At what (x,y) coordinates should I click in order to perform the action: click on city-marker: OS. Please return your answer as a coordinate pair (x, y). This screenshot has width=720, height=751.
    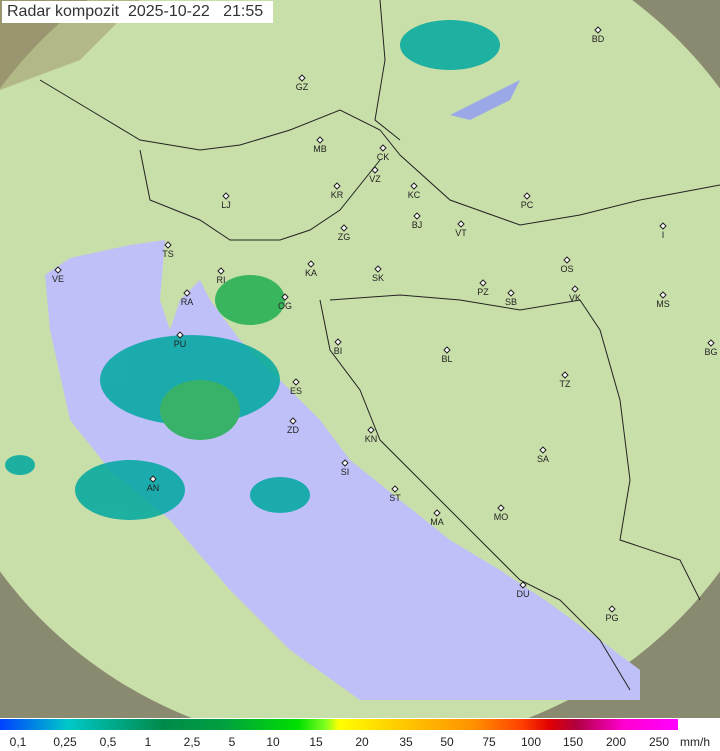
    Looking at the image, I should click on (567, 265).